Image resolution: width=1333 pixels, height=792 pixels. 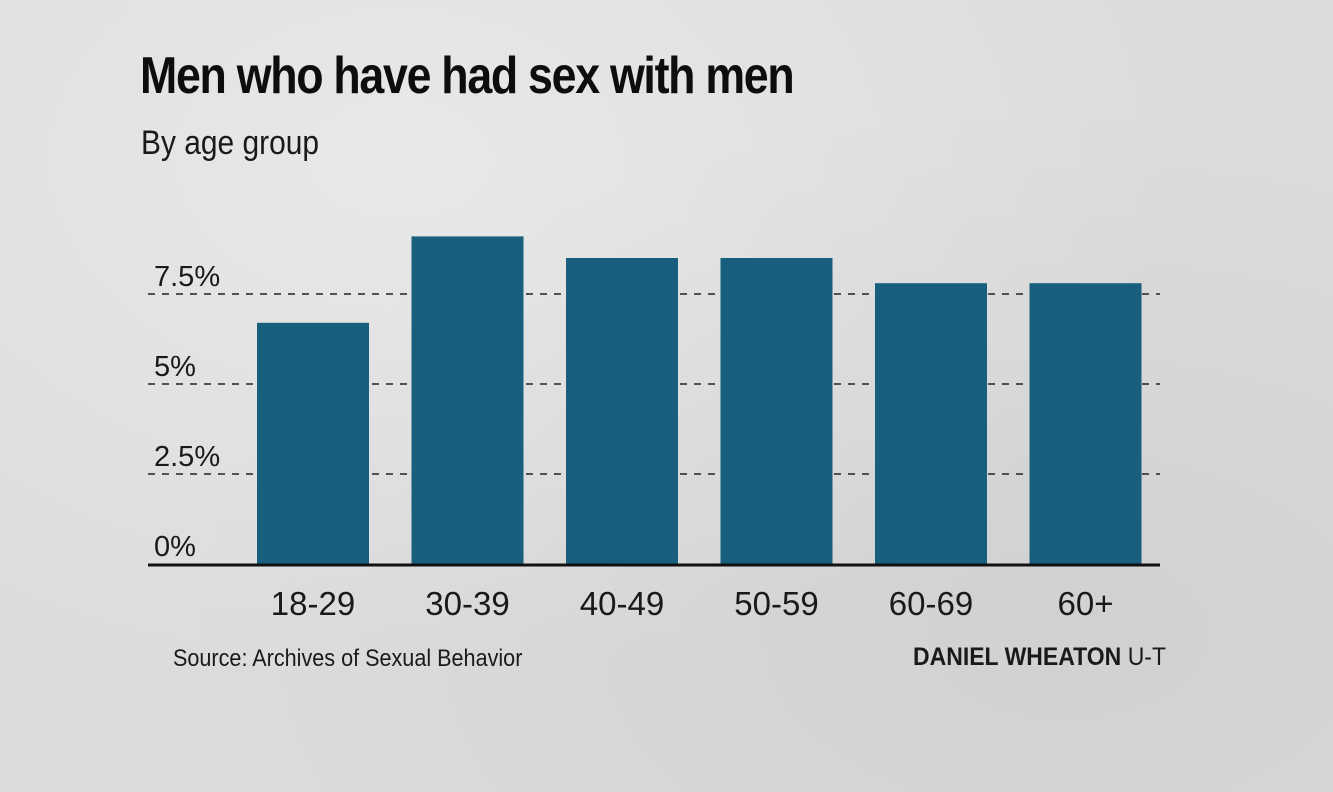 I want to click on credit-name: DANIEL WHEATON, so click(x=1017, y=657).